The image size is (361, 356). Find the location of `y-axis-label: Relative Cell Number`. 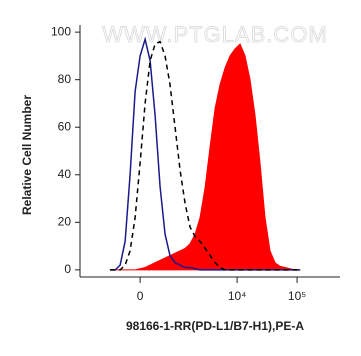

y-axis-label: Relative Cell Number is located at coordinates (27, 155).